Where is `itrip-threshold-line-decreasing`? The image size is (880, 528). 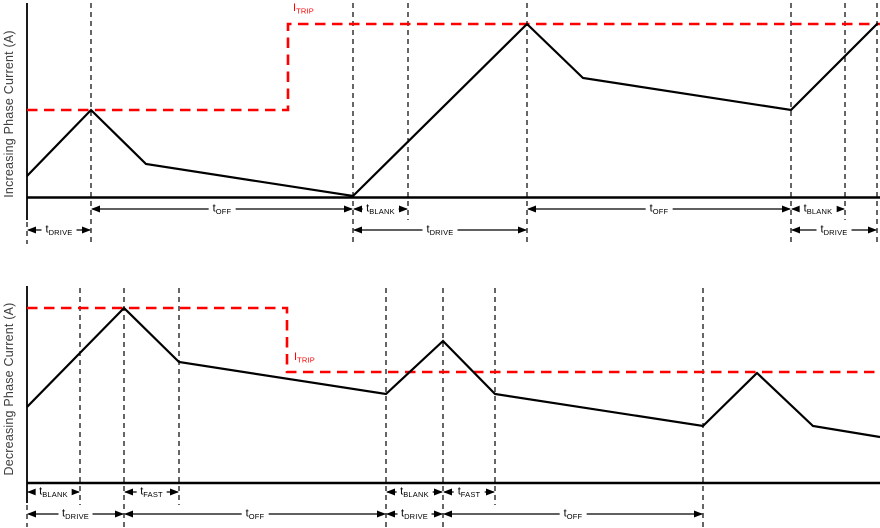 itrip-threshold-line-decreasing is located at coordinates (453, 340).